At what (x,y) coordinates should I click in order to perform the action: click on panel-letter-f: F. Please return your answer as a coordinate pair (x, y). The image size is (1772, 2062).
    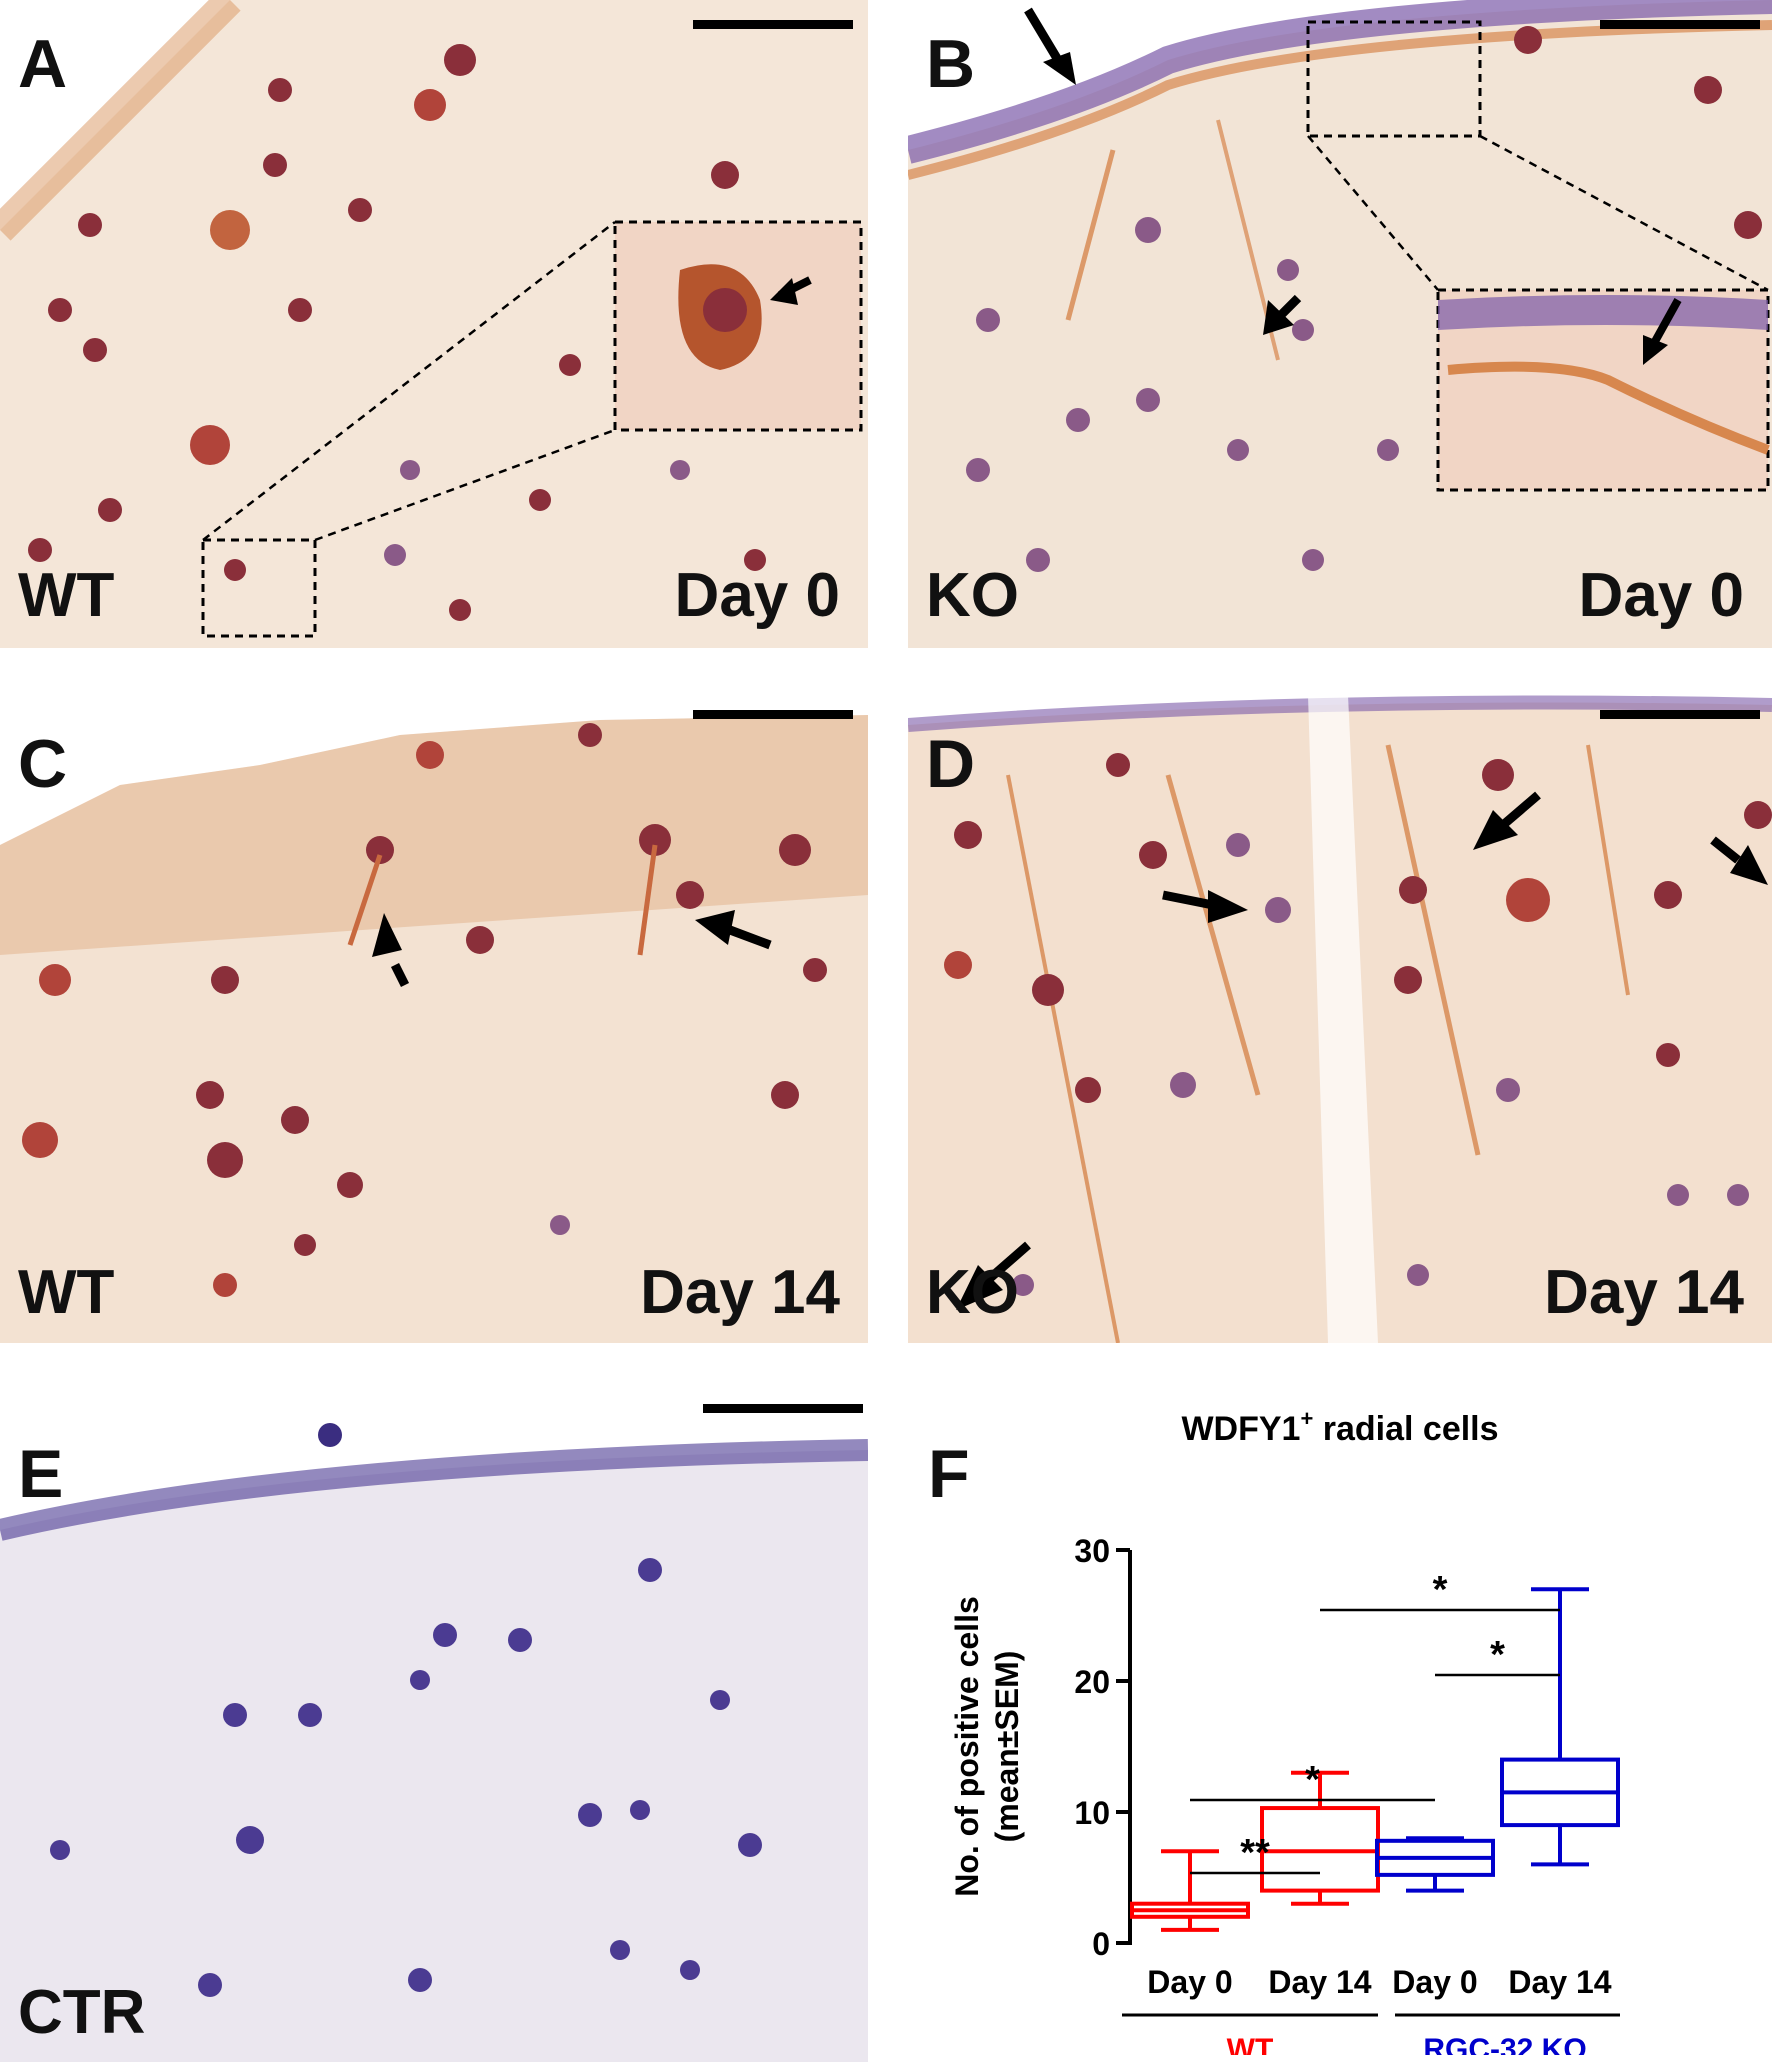
    Looking at the image, I should click on (949, 1474).